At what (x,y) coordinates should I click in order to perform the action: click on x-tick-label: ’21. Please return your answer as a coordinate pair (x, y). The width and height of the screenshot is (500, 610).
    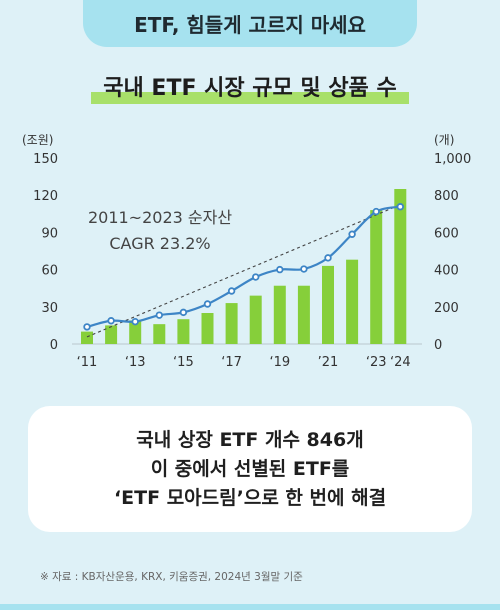
    Looking at the image, I should click on (328, 362).